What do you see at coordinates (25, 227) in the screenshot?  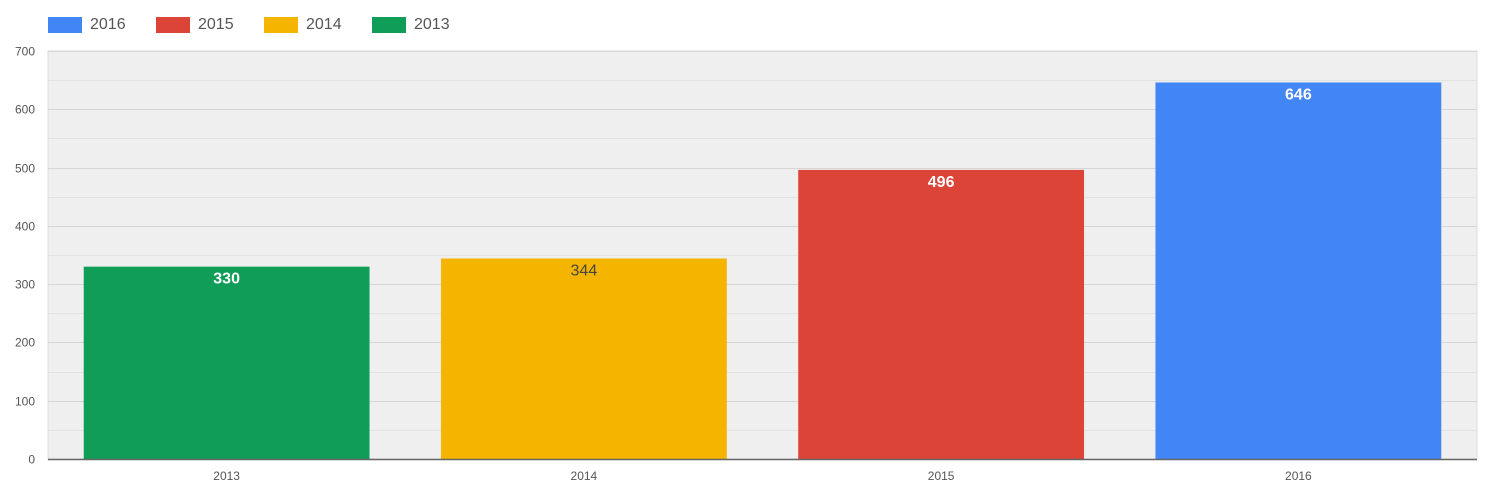 I see `y-tick-label: 400` at bounding box center [25, 227].